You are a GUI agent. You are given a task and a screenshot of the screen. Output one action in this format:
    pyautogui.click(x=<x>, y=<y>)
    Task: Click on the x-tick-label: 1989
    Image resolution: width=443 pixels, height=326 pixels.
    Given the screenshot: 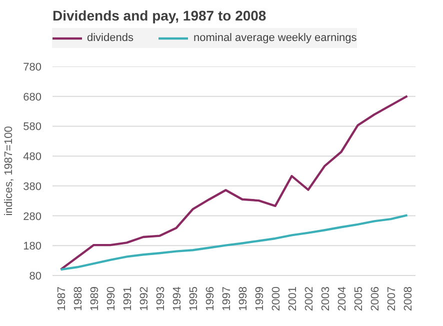 What is the action you would take?
    pyautogui.click(x=94, y=298)
    